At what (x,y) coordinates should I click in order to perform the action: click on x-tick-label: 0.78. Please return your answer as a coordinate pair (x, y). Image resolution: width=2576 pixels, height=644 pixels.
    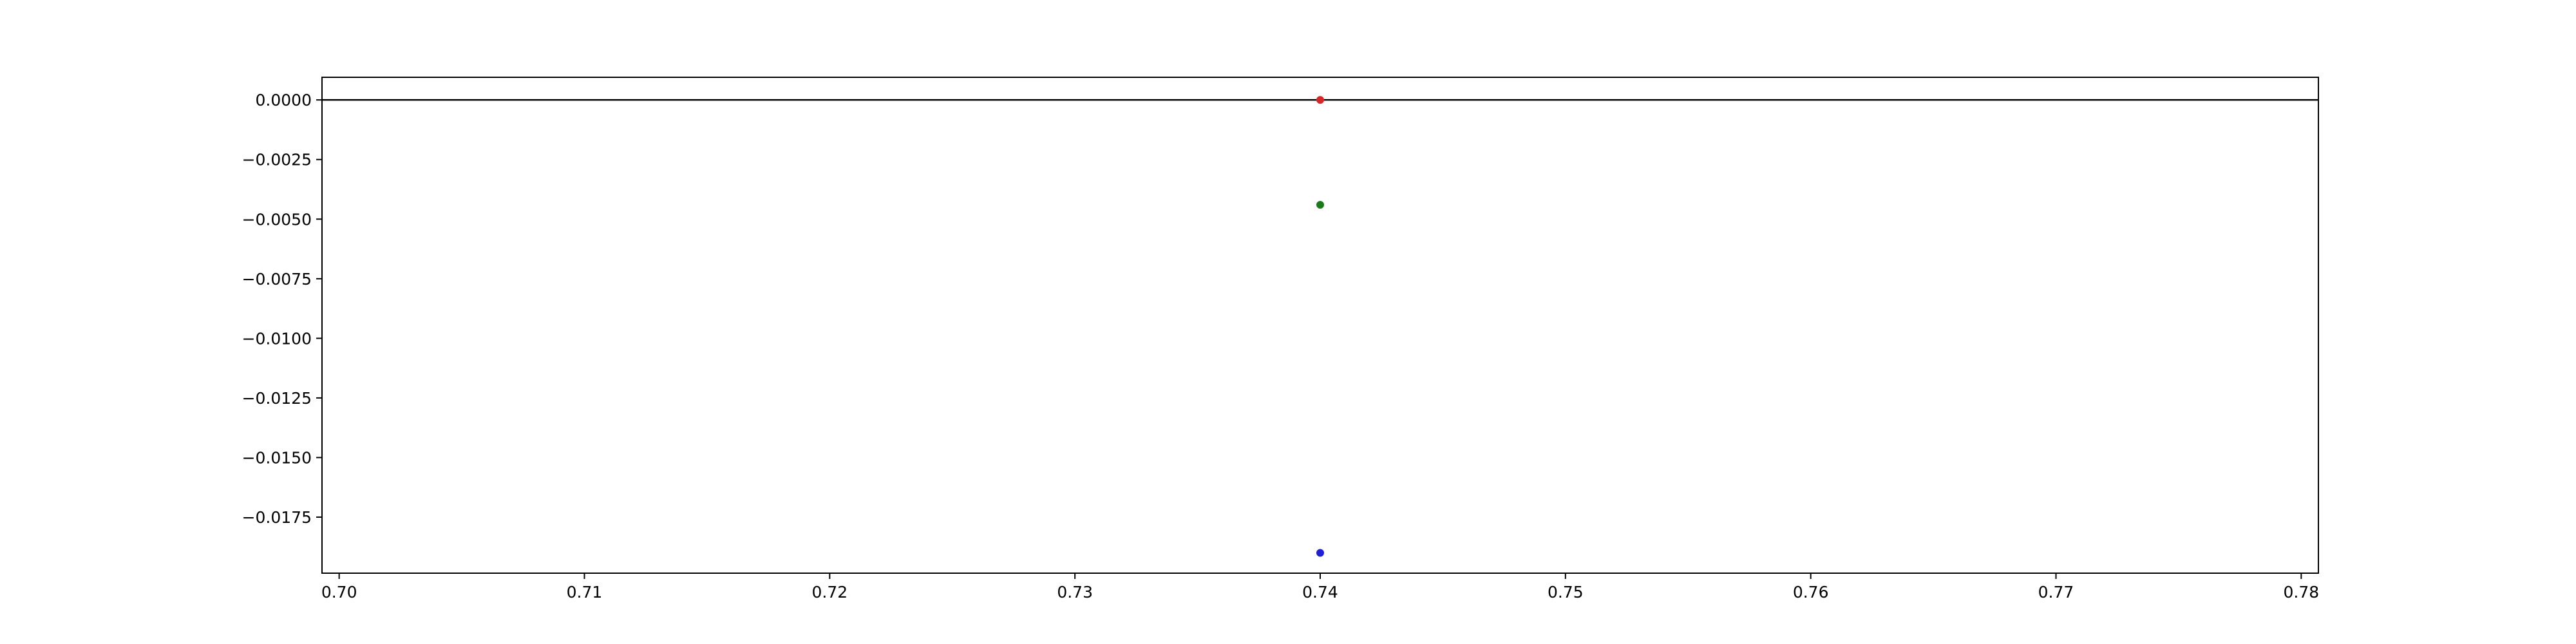
    Looking at the image, I should click on (2302, 592).